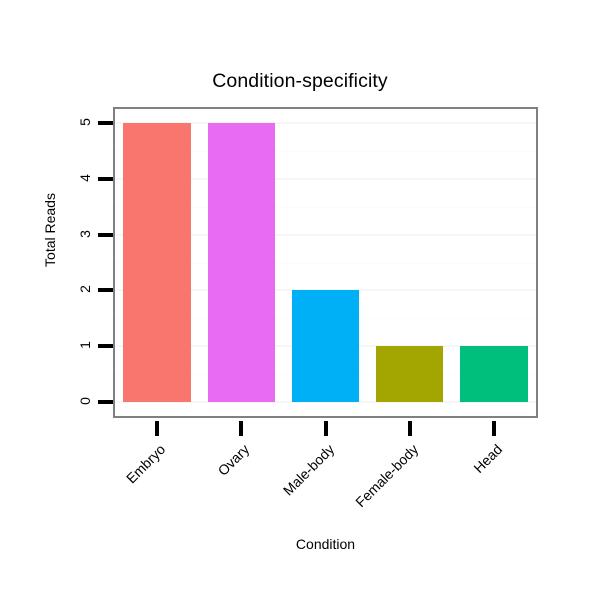 This screenshot has height=600, width=600. I want to click on bar-ovary, so click(241, 262).